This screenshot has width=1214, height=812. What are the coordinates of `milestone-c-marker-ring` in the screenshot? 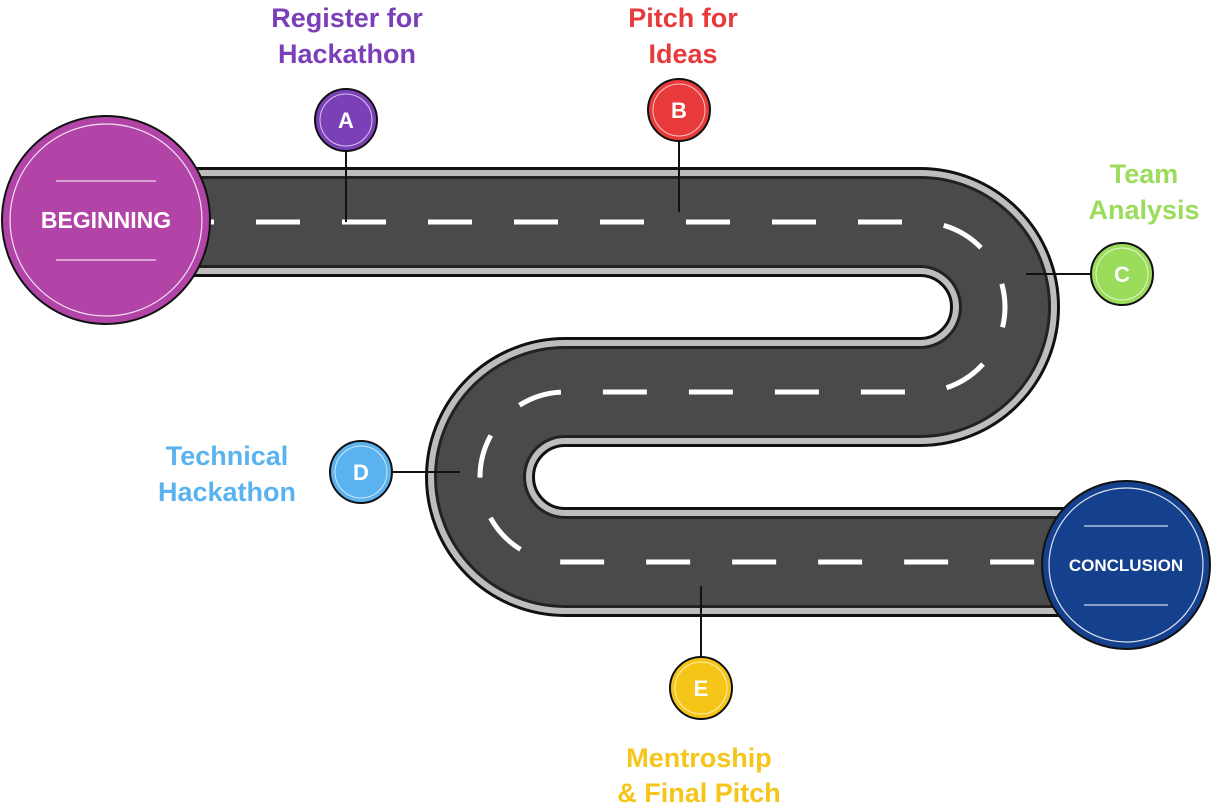 It's located at (1122, 274).